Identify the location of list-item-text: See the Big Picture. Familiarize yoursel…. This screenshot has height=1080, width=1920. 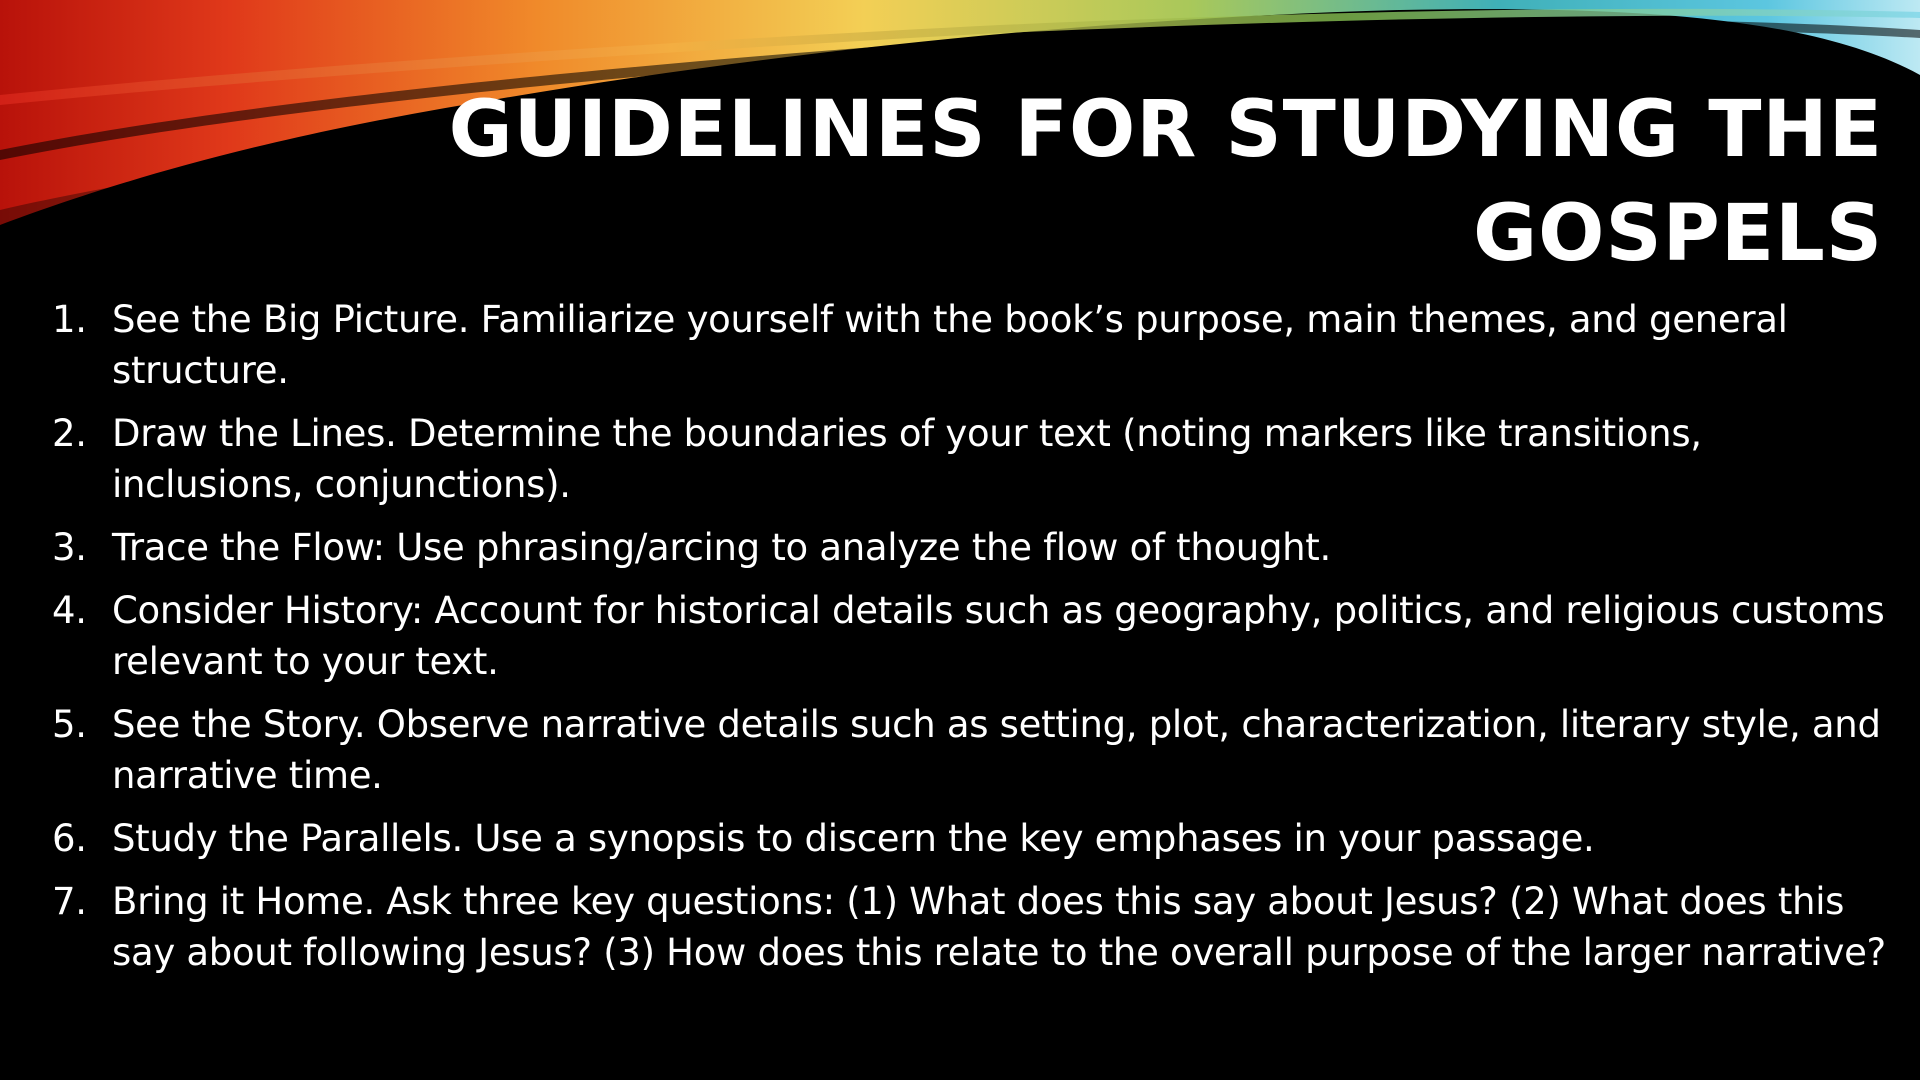
(950, 345).